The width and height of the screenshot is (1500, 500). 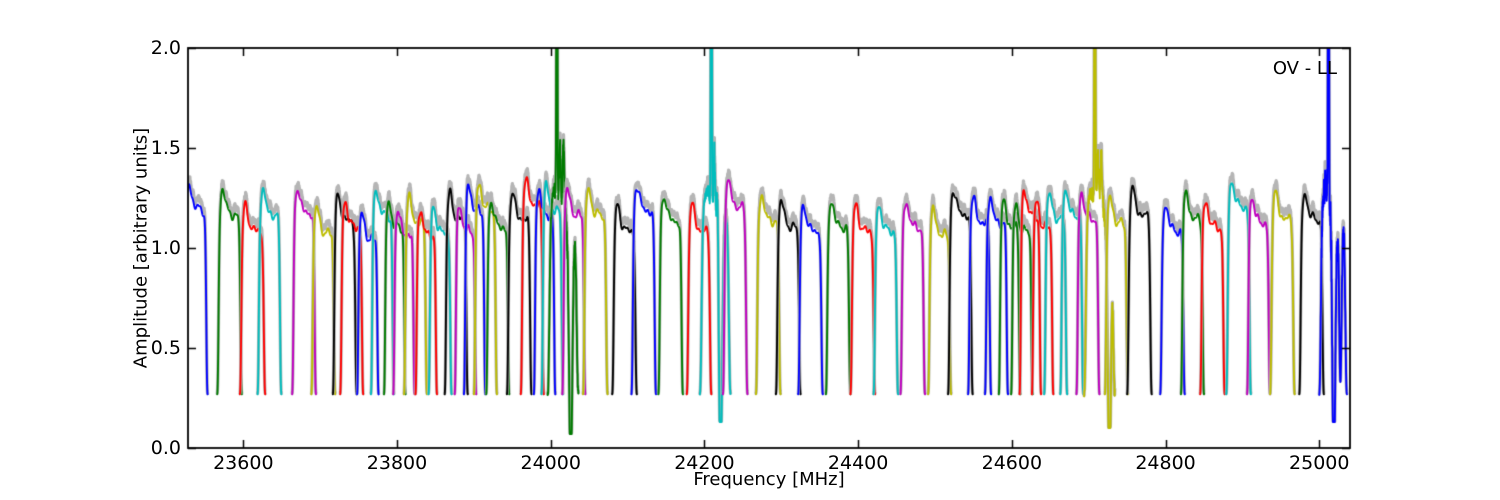 What do you see at coordinates (704, 463) in the screenshot?
I see `x-tick-label: 24200` at bounding box center [704, 463].